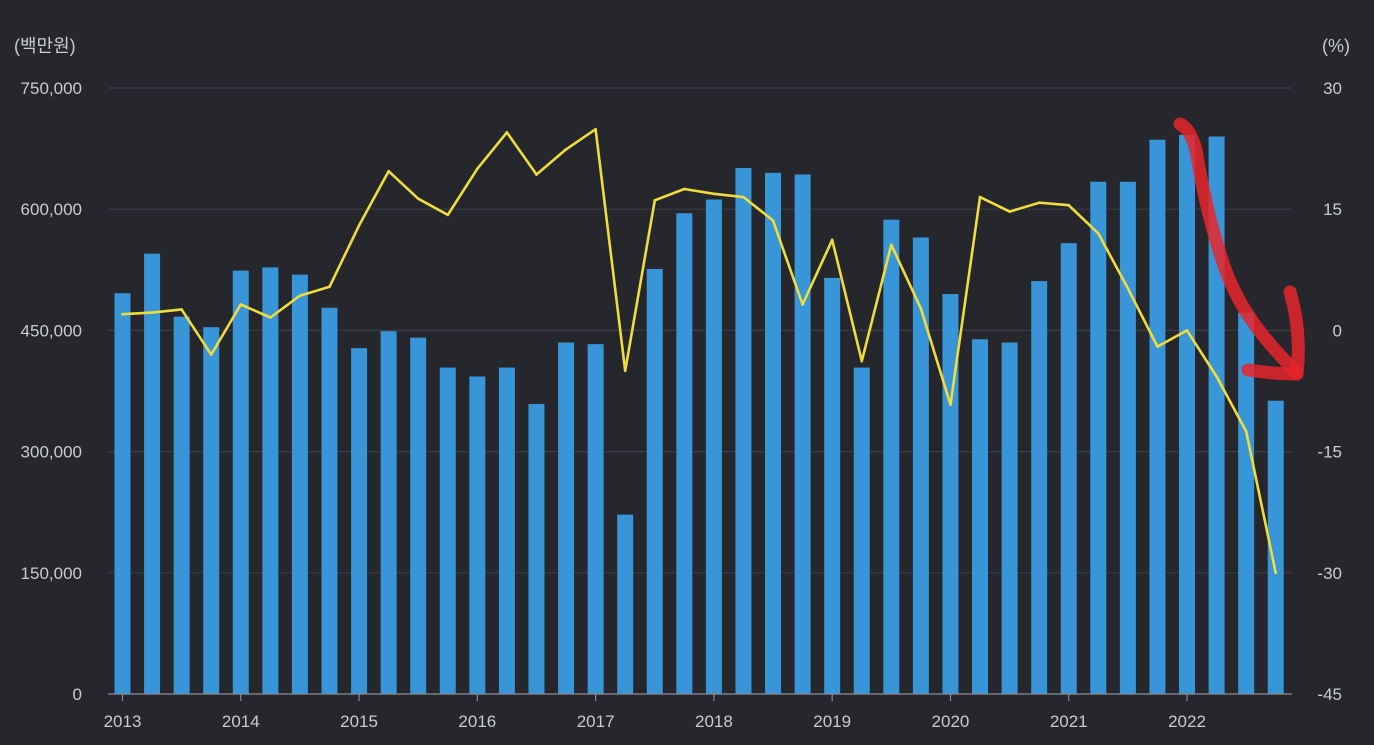  I want to click on y-right-tick-label: -45, so click(1329, 694).